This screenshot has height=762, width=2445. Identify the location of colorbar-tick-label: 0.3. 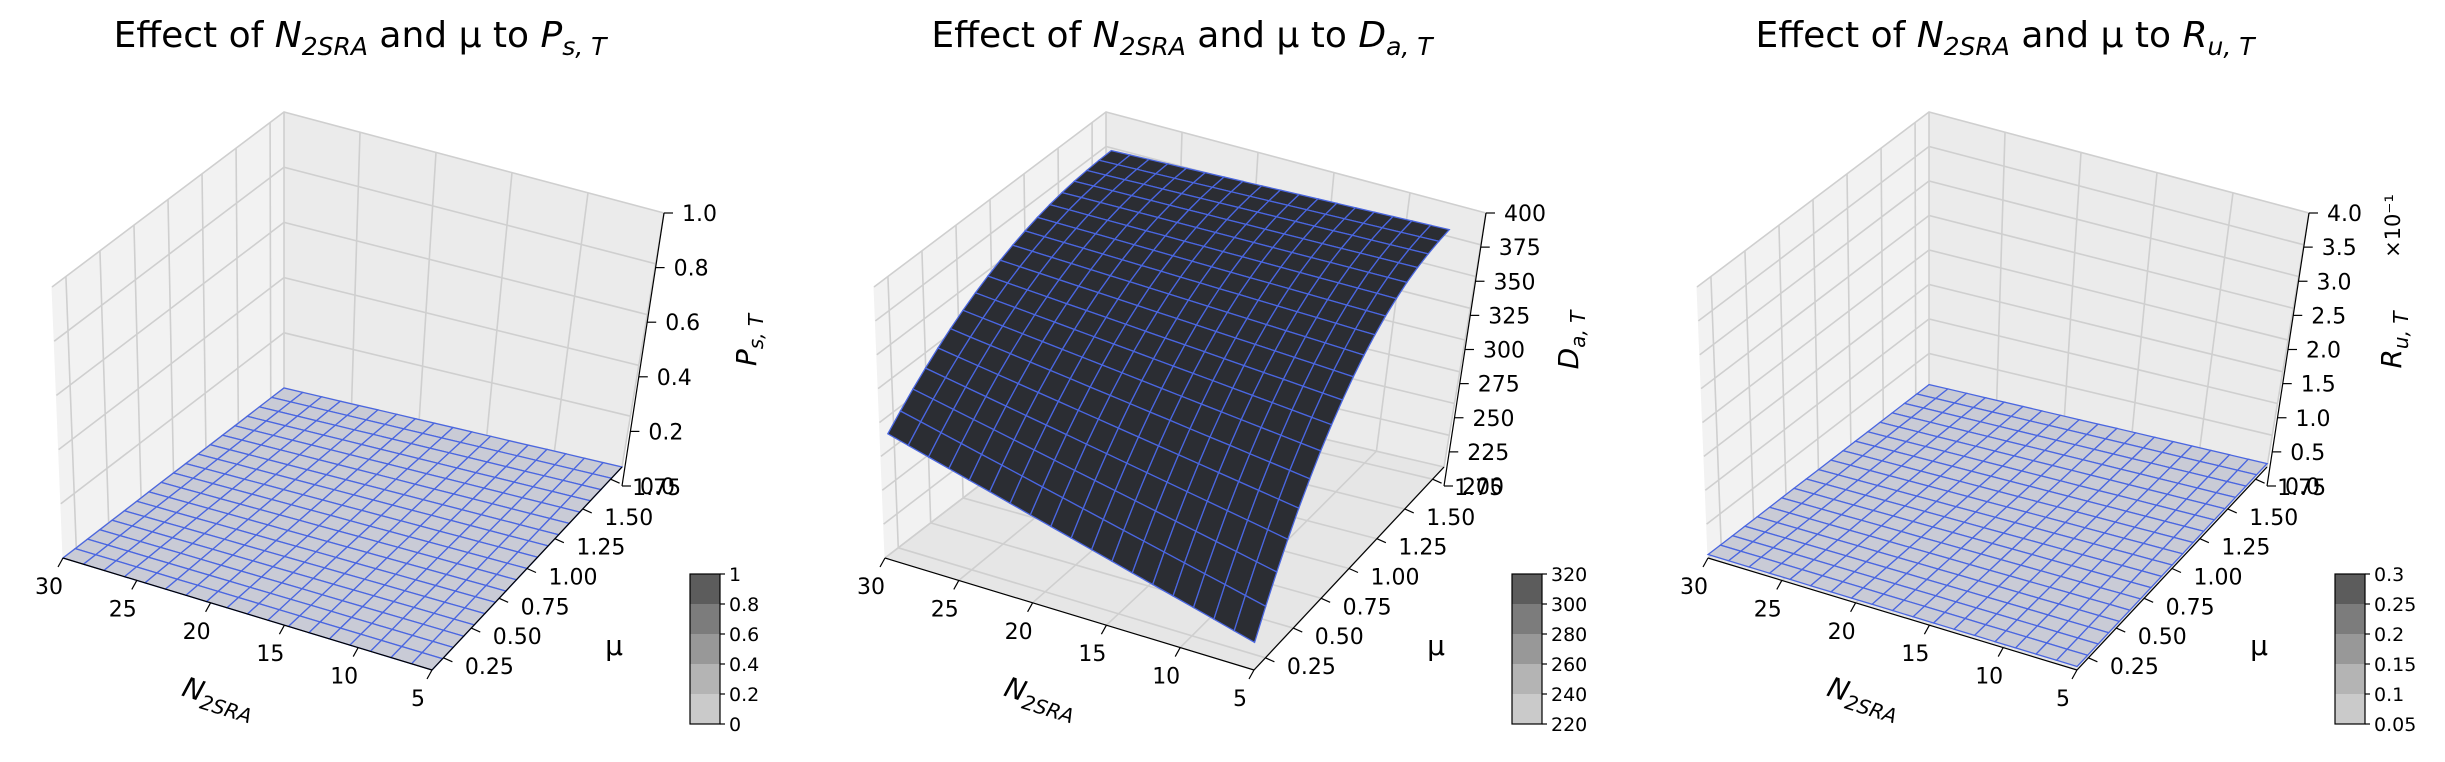
(2389, 575).